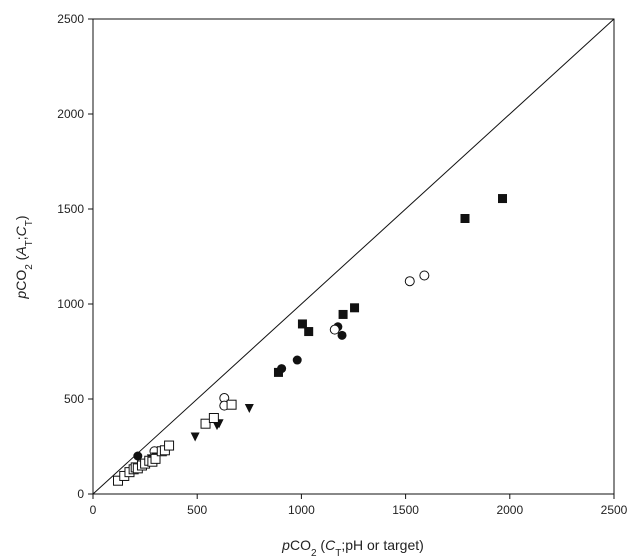 This screenshot has width=629, height=556. Describe the element at coordinates (24, 257) in the screenshot. I see `y-axis-title: pCO2 (AT;CT)` at that location.